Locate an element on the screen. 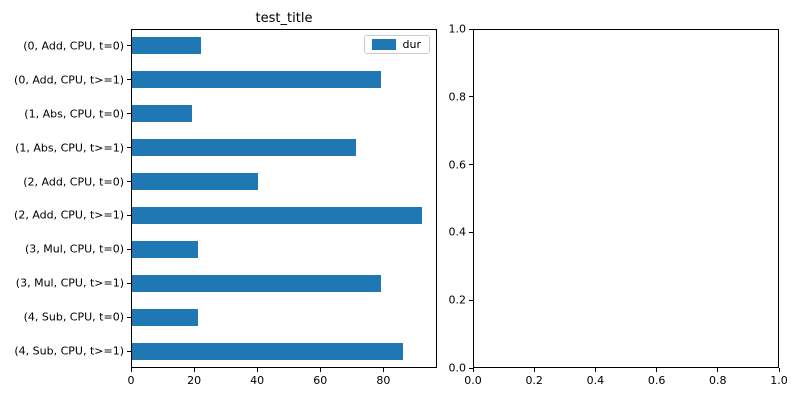 This screenshot has height=400, width=800. y-tick-label: (2, Add, CPU, t=0) is located at coordinates (73, 182).